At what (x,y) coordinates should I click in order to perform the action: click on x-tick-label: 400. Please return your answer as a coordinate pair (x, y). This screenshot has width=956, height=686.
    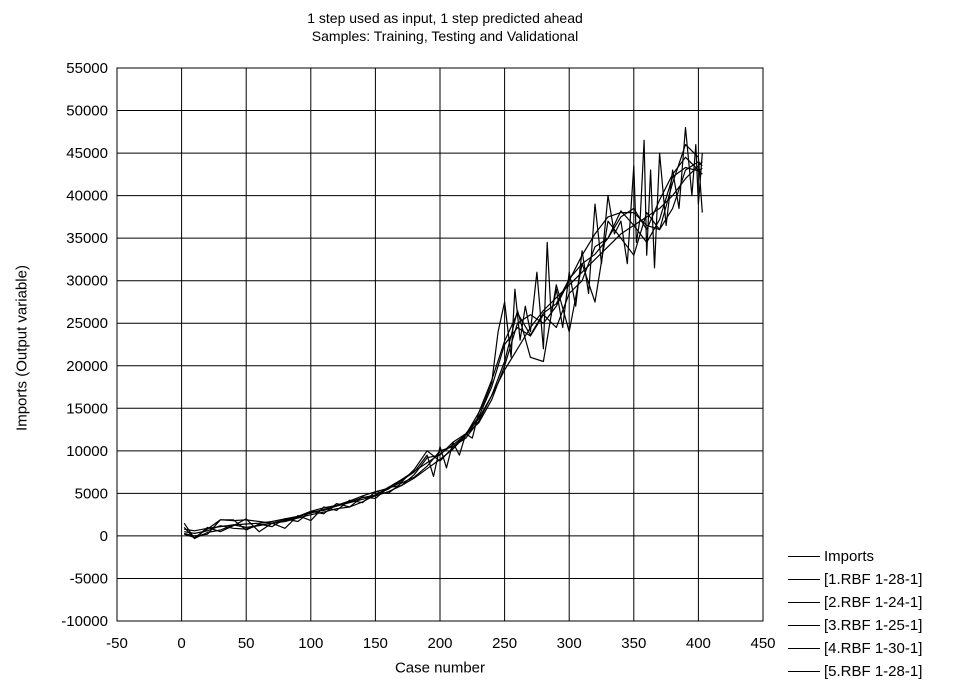
    Looking at the image, I should click on (698, 643).